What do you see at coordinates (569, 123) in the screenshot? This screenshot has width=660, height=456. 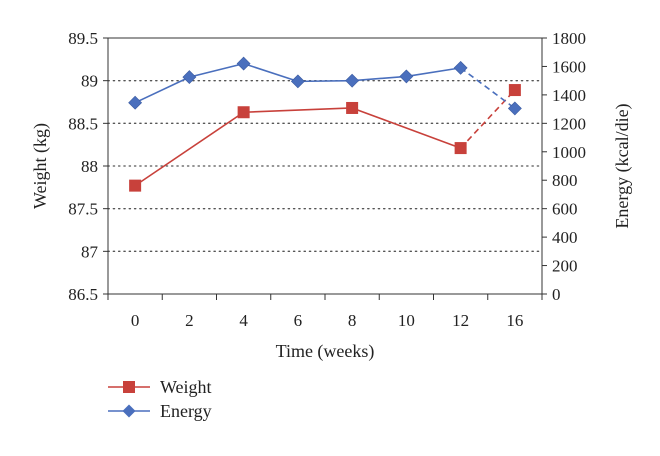 I see `y-tick-label-right: 1200` at bounding box center [569, 123].